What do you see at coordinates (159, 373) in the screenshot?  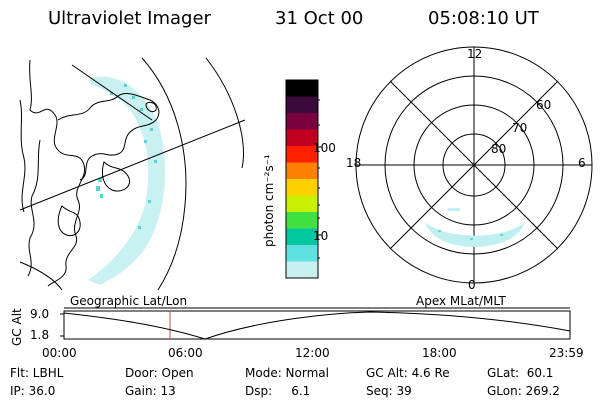 I see `info-door: Door: Open` at bounding box center [159, 373].